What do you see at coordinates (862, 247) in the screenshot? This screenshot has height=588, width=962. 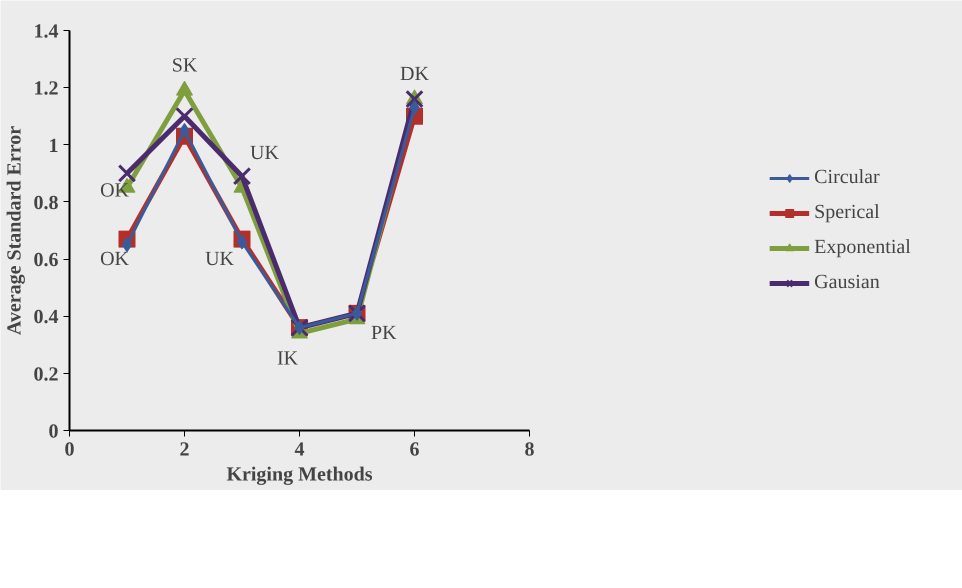 I see `legend-label: Exponential` at bounding box center [862, 247].